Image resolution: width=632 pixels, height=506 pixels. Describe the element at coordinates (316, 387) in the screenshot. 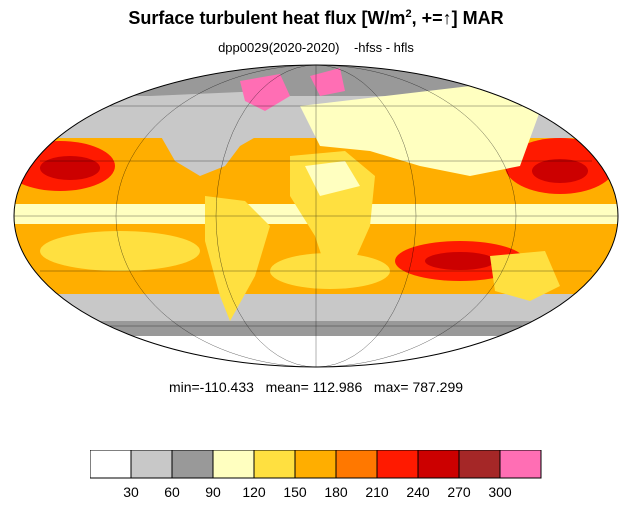

I see `stats-line: min=-110.433 mean= 112.986 max= 787.299` at that location.